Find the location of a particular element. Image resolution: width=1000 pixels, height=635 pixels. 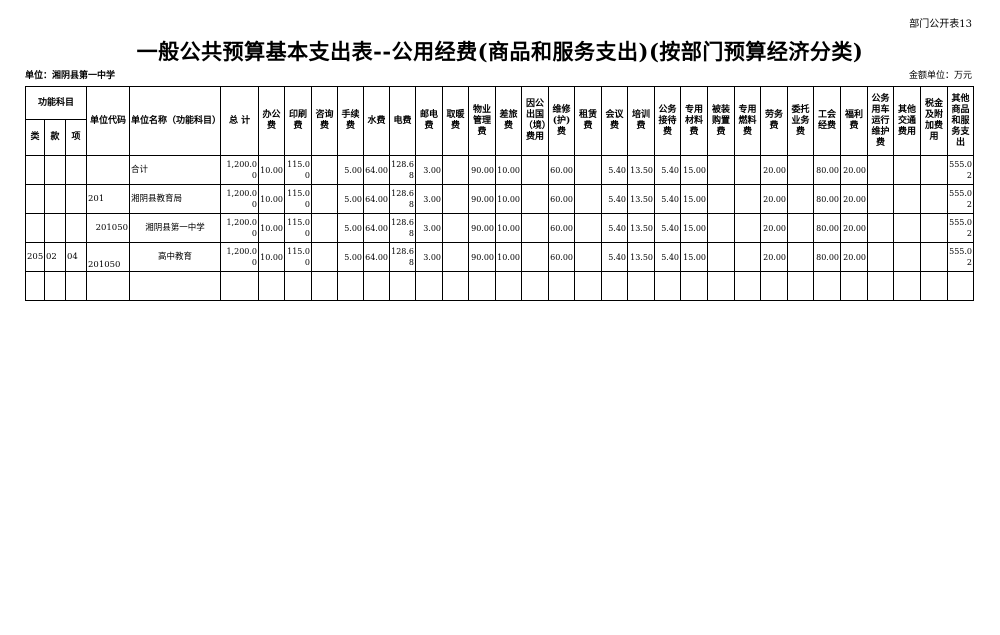

table-cell: 3.00 is located at coordinates (429, 170).